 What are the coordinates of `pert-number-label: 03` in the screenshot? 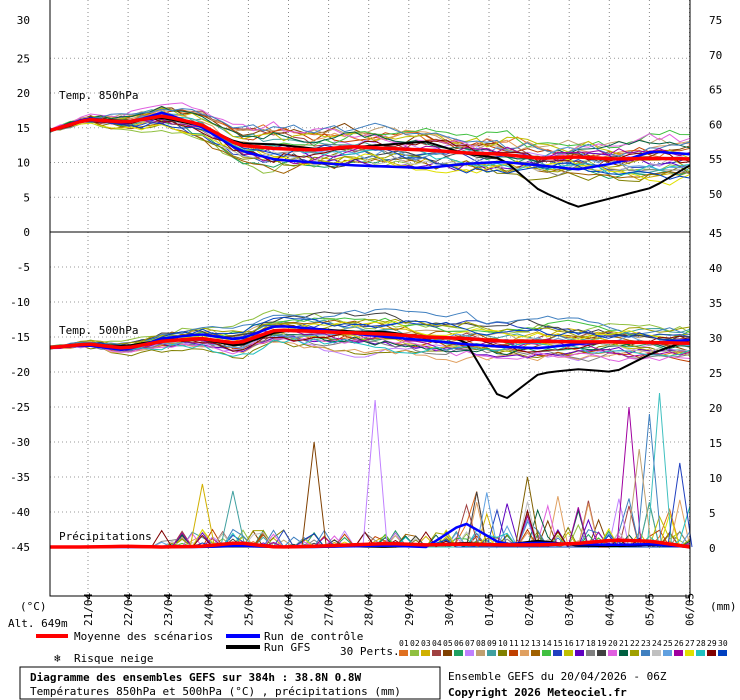 It's located at (426, 643).